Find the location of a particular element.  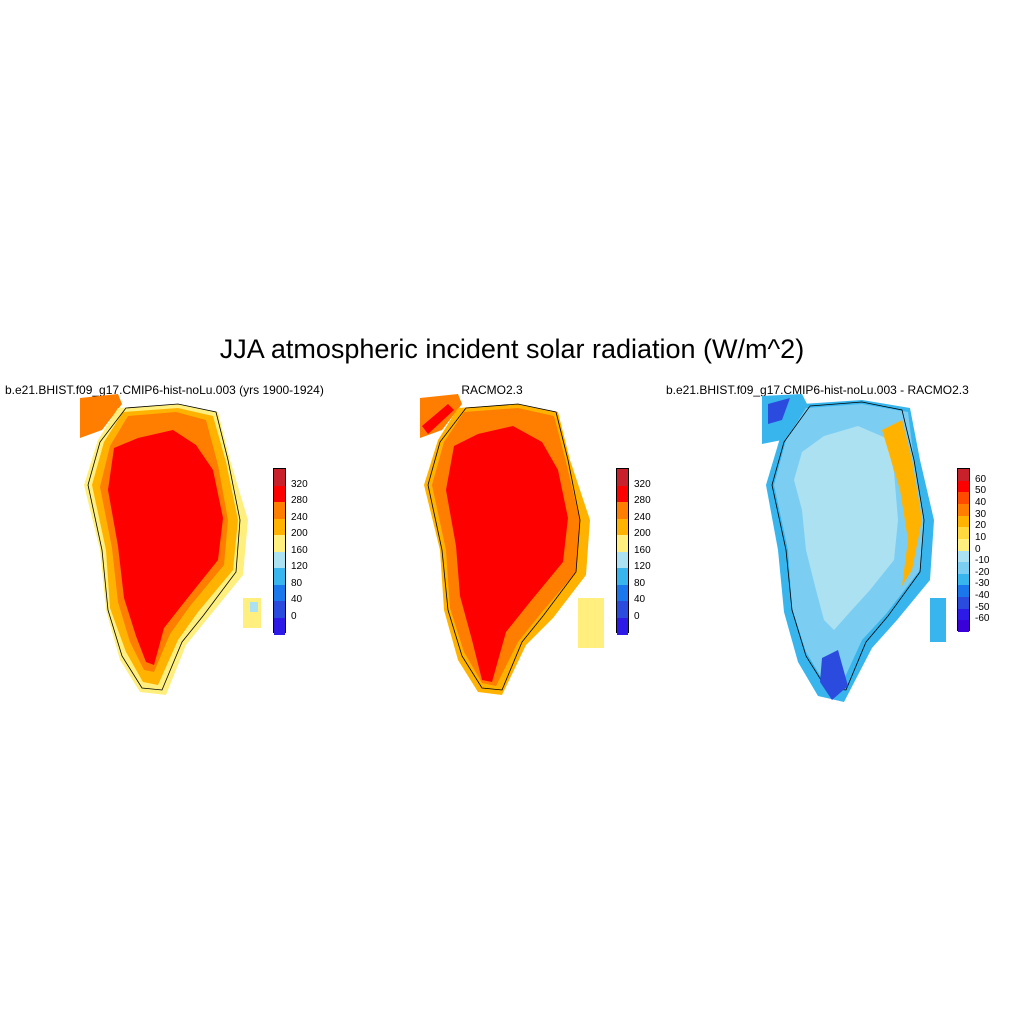

colorbar-tick-label: -40 is located at coordinates (982, 596).